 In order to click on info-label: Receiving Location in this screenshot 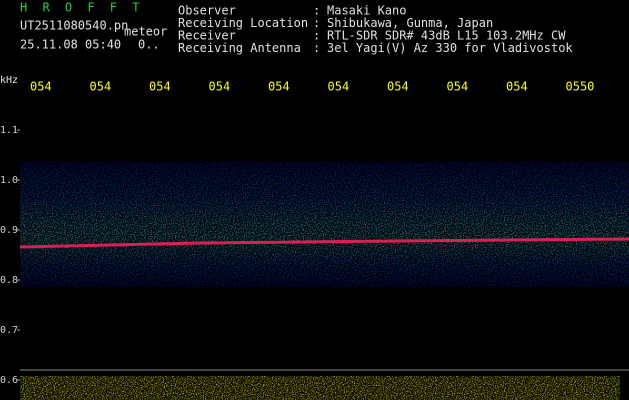, I will do `click(243, 23)`.